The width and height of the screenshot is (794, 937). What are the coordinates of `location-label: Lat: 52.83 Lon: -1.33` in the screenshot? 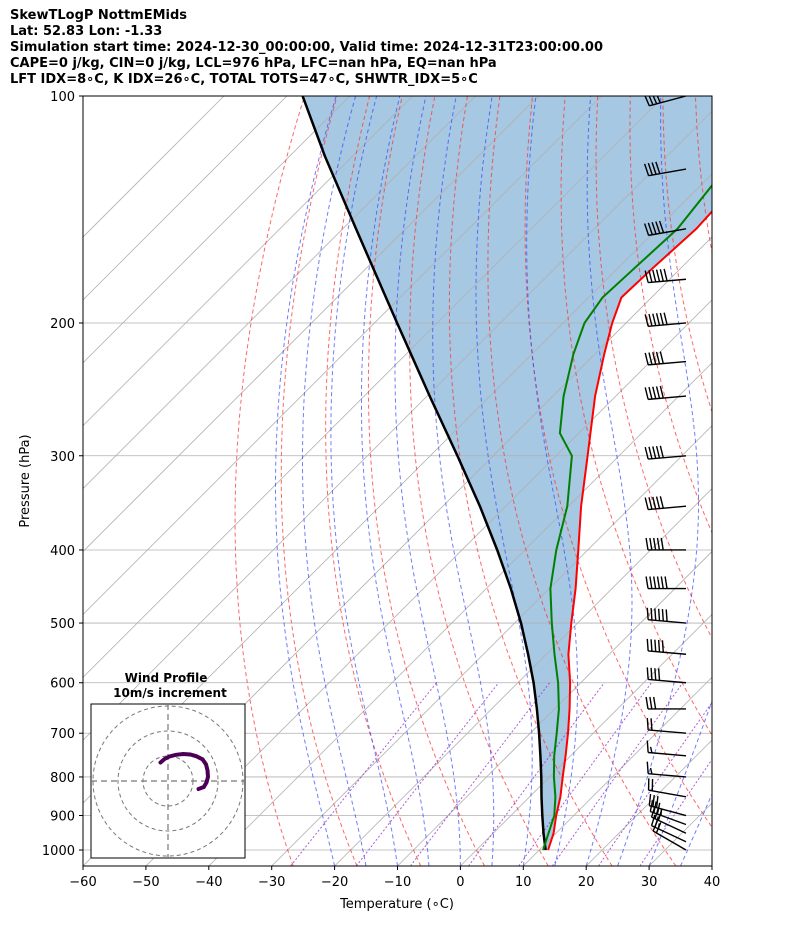 It's located at (86, 31).